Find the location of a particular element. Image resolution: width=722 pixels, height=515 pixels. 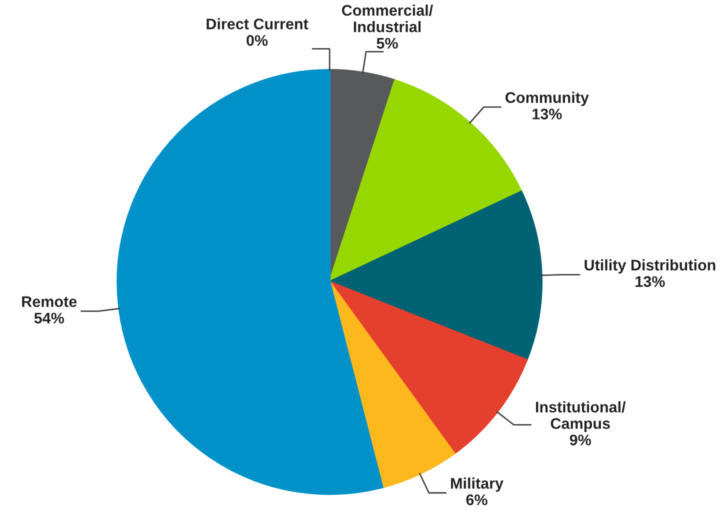

slice-label: Military is located at coordinates (477, 485).